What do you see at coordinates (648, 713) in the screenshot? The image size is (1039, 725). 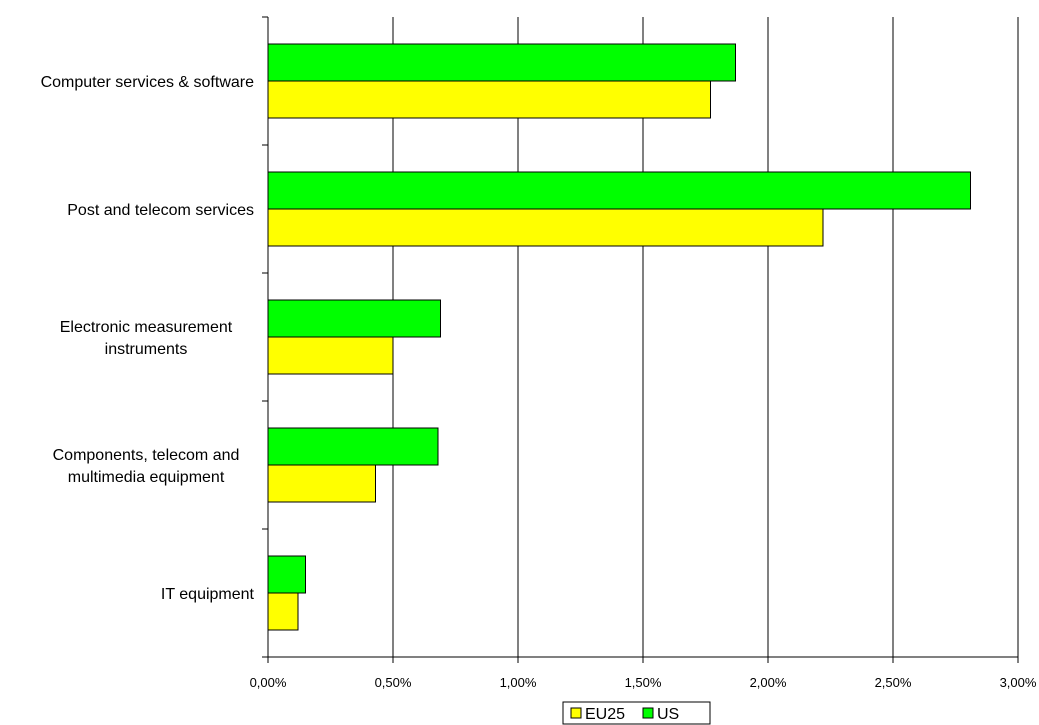 I see `legend-swatch-us` at bounding box center [648, 713].